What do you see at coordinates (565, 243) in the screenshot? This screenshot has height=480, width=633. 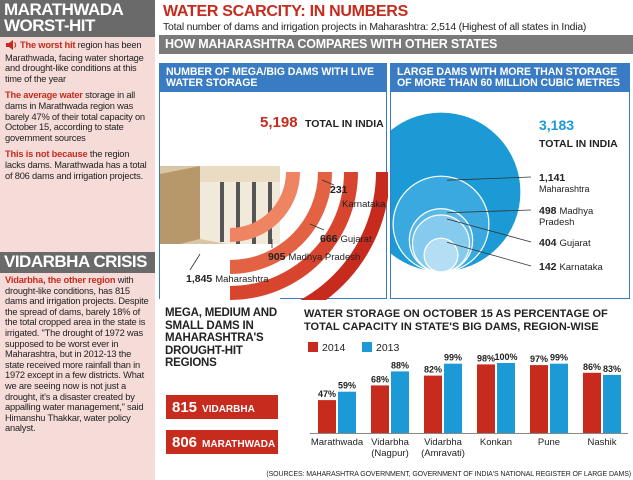 I see `circle-label-2: 404 Gujarat` at bounding box center [565, 243].